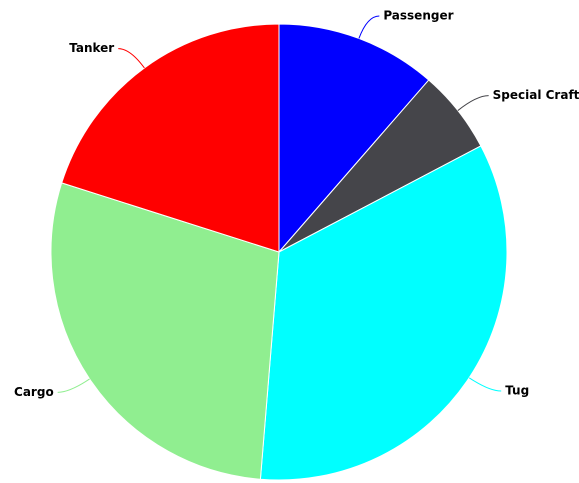 The height and width of the screenshot is (483, 579). I want to click on slice-label: Cargo, so click(34, 392).